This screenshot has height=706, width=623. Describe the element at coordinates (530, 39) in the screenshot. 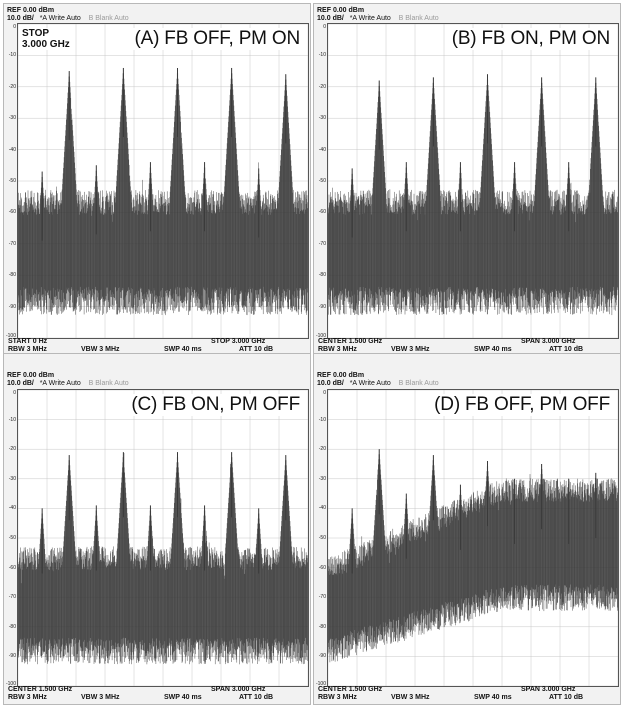

I see `panel-title: (B) FB ON, PM ON` at that location.